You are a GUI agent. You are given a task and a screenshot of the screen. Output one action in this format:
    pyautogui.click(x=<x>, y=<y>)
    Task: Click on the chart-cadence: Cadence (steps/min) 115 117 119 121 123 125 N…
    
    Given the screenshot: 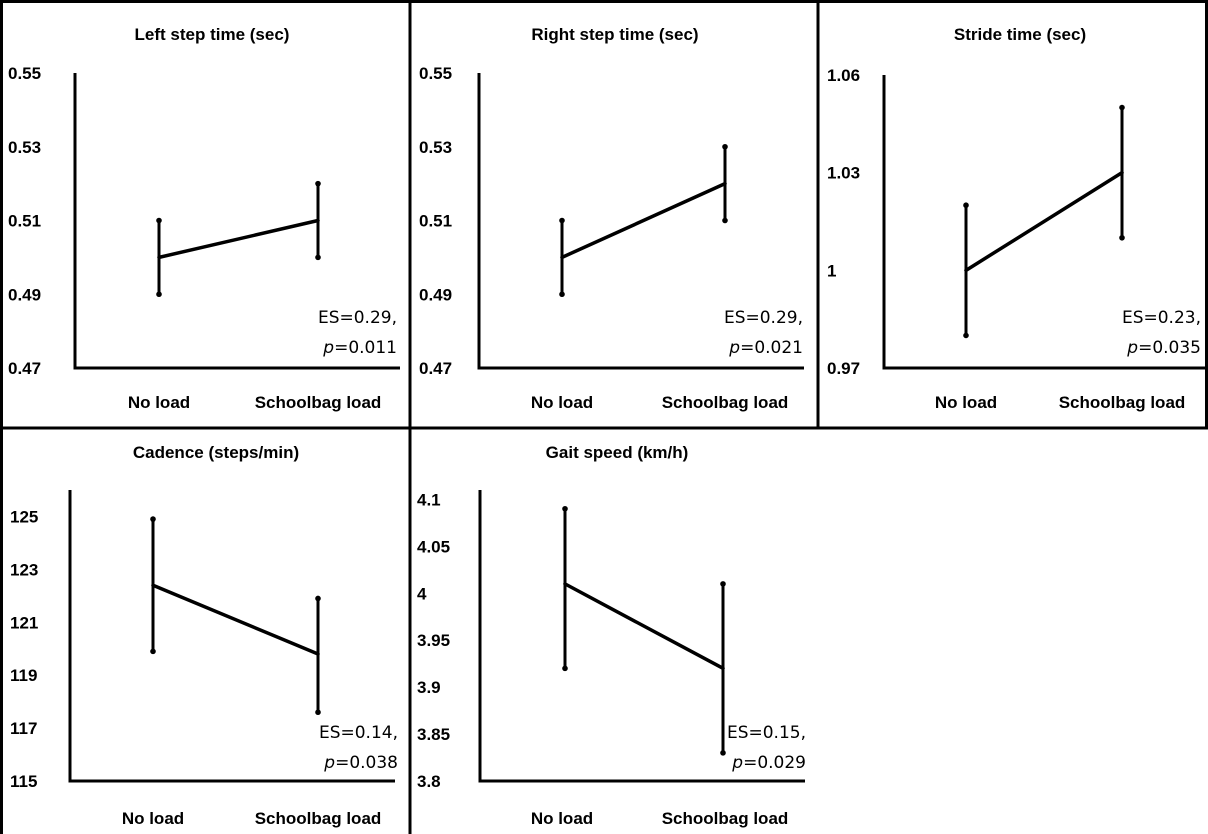 What is the action you would take?
    pyautogui.click(x=204, y=635)
    